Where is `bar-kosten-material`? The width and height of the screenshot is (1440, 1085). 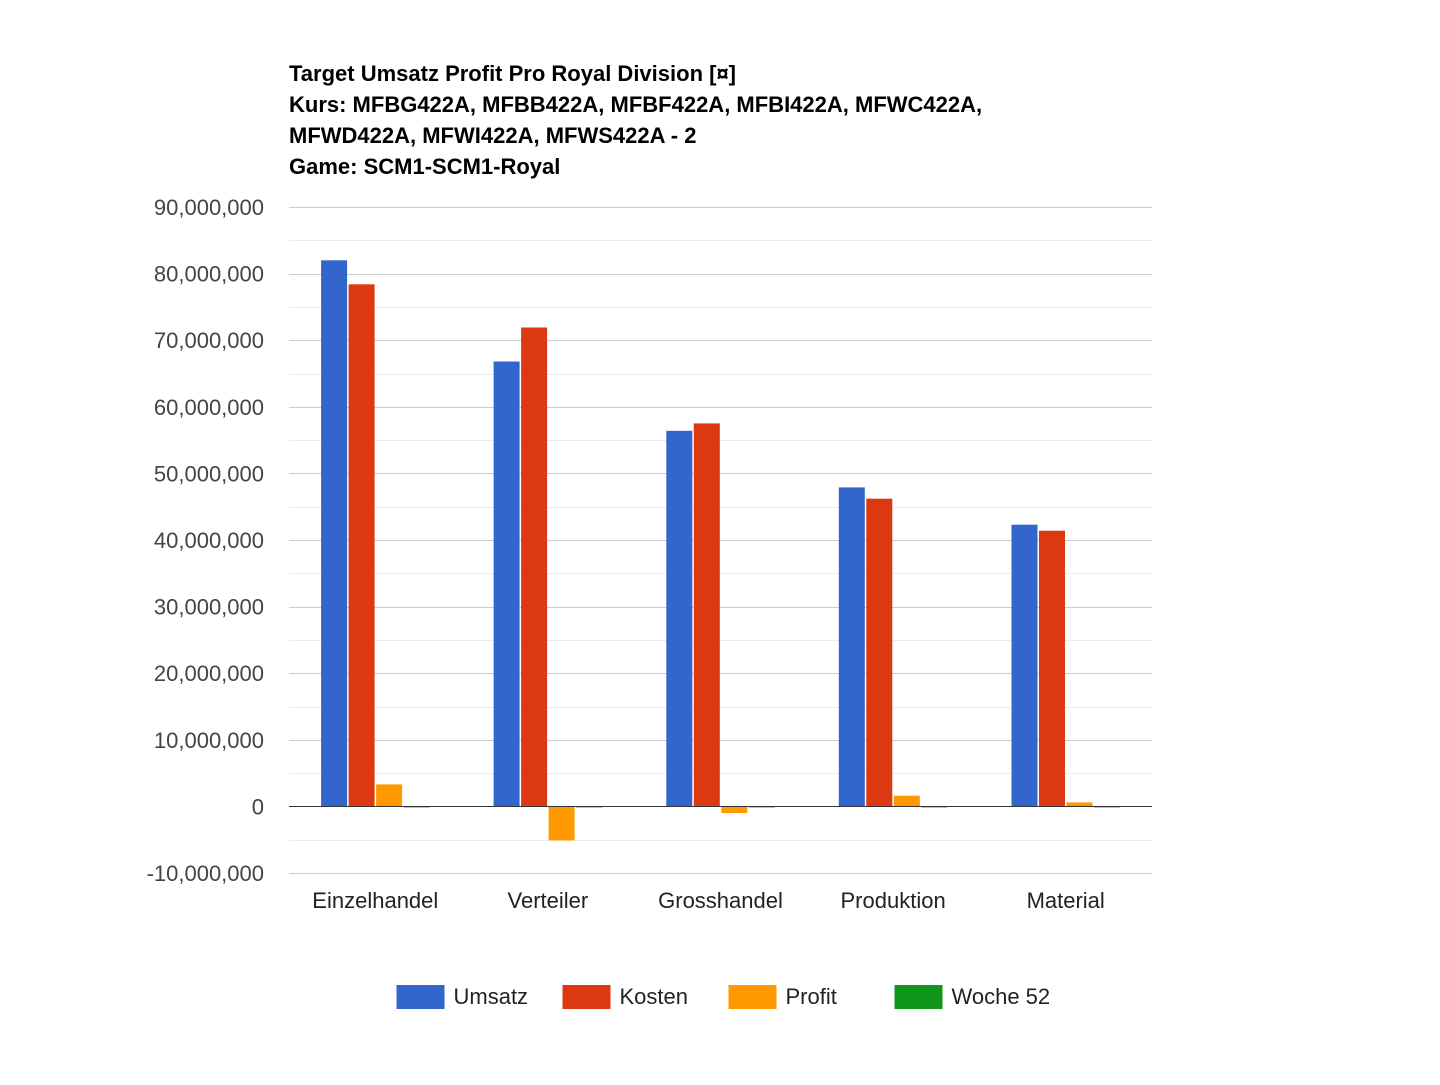
bar-kosten-material is located at coordinates (1052, 668).